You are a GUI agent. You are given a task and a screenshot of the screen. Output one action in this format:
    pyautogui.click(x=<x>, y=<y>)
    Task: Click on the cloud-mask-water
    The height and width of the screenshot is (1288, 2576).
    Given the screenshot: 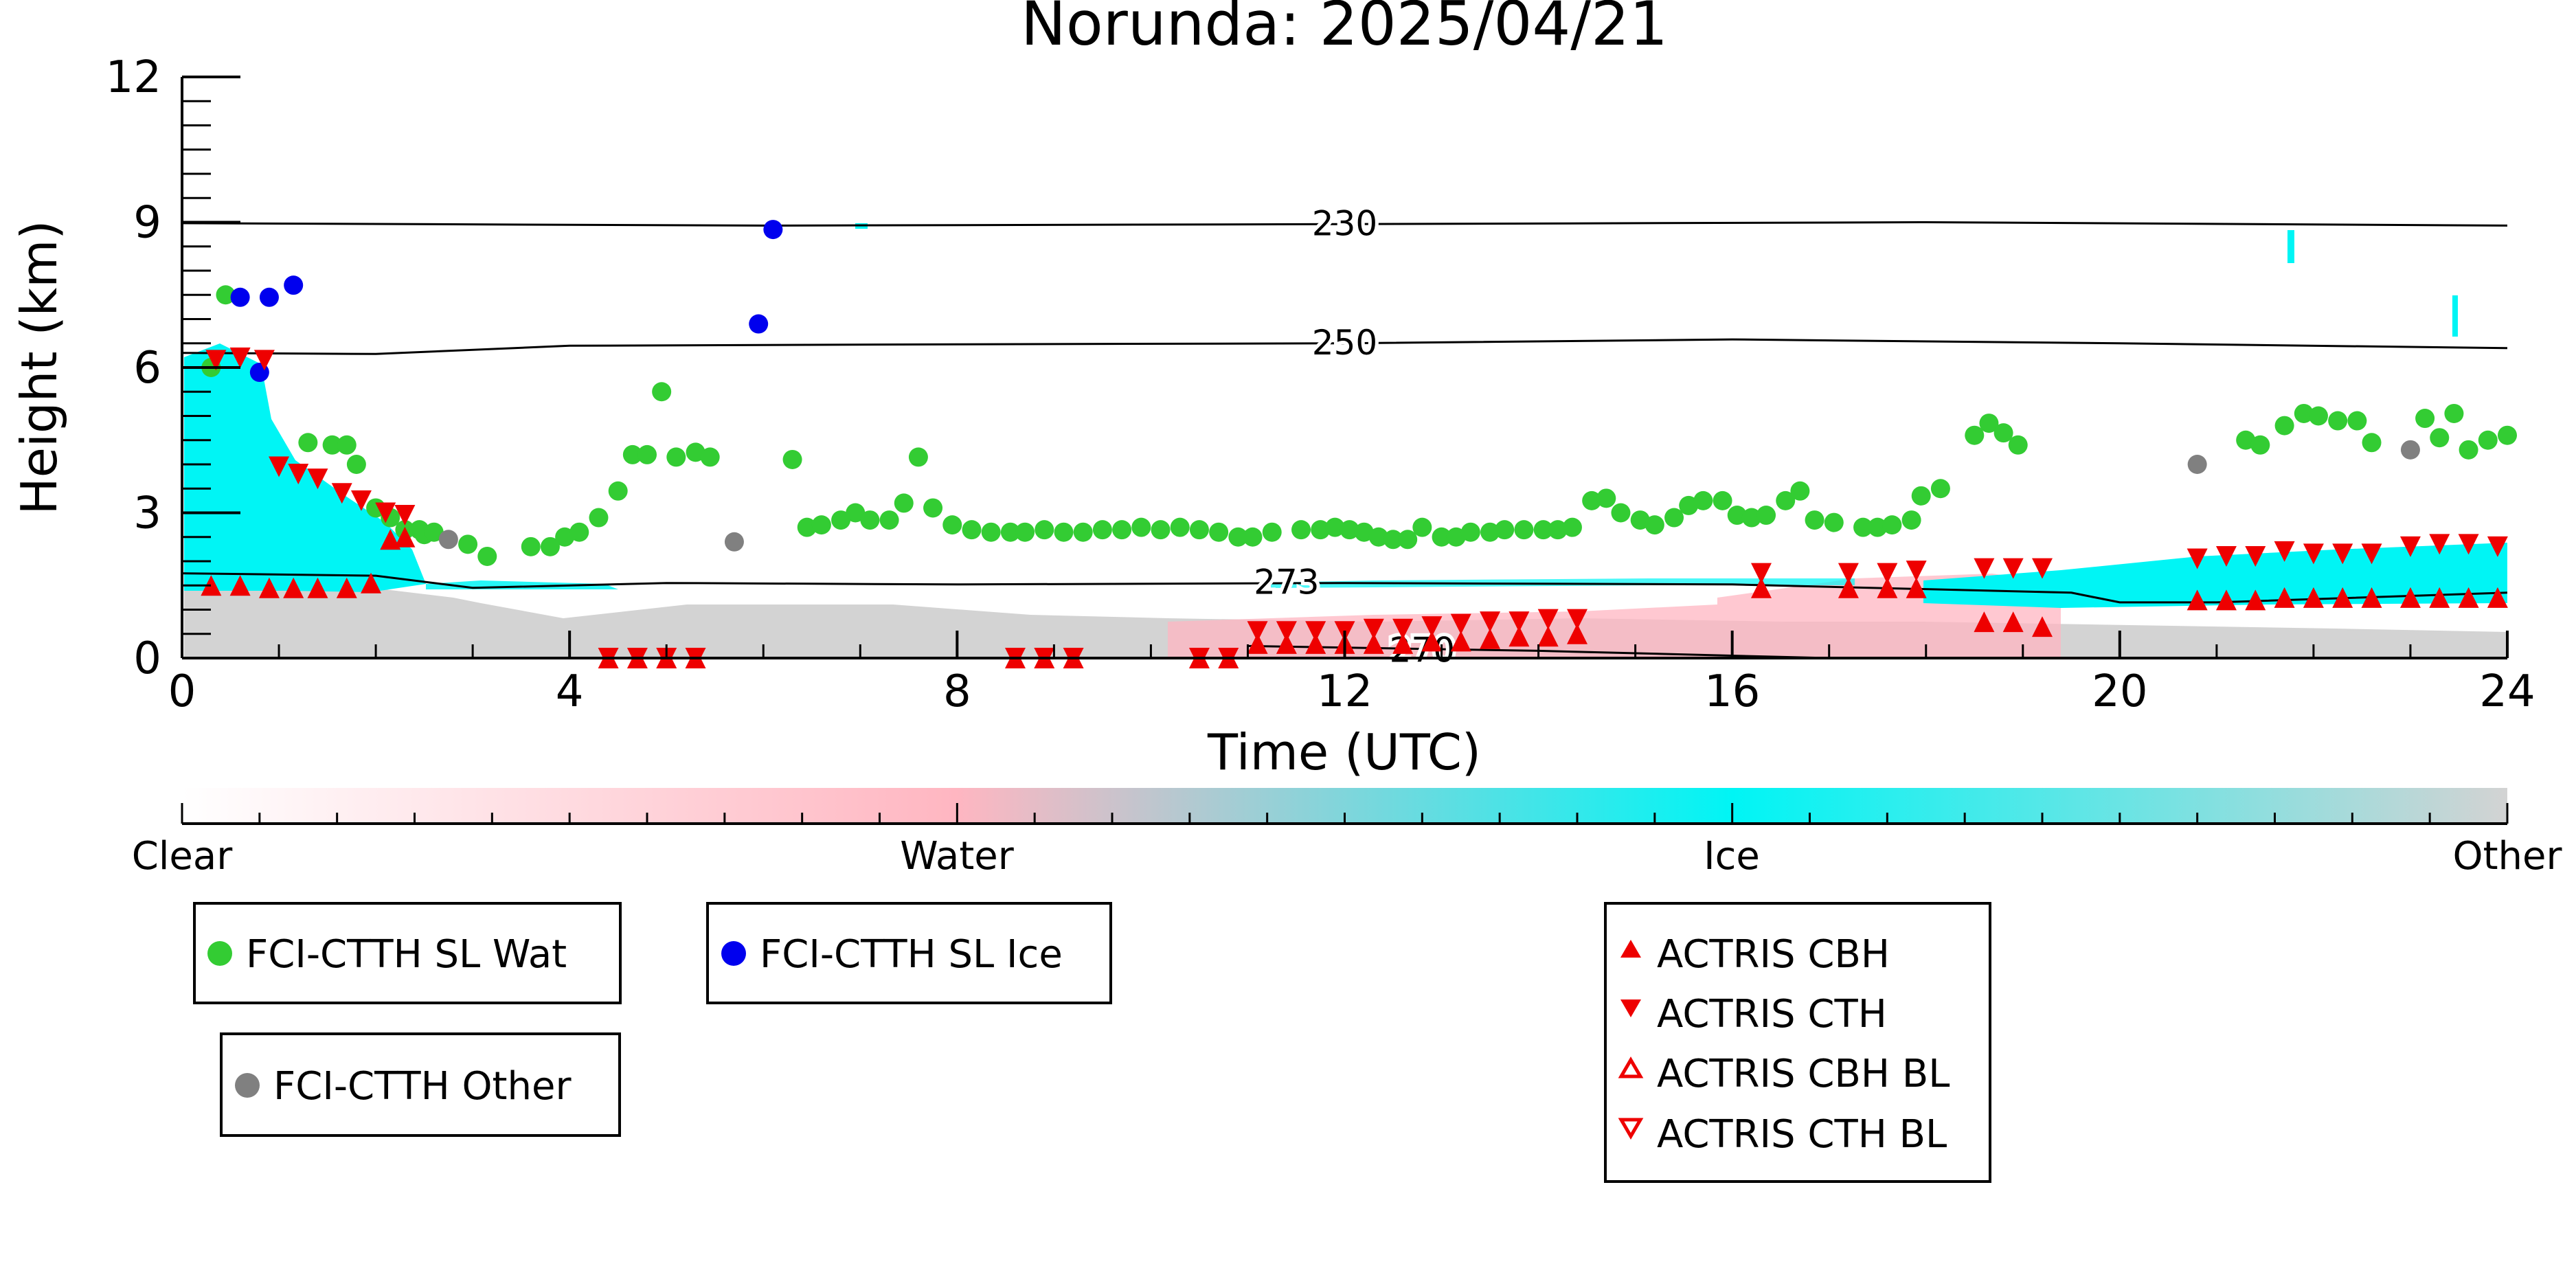 What is the action you would take?
    pyautogui.click(x=1614, y=631)
    